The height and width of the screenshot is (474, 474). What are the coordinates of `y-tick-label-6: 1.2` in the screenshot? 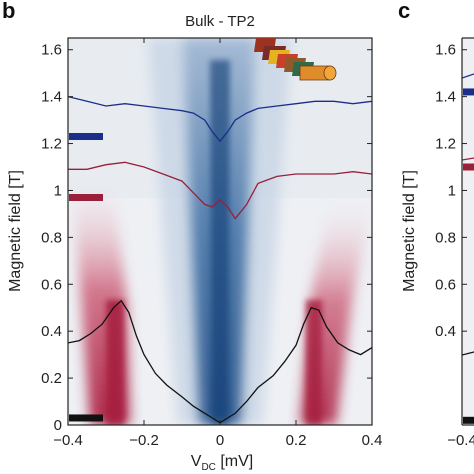 It's located at (51, 144).